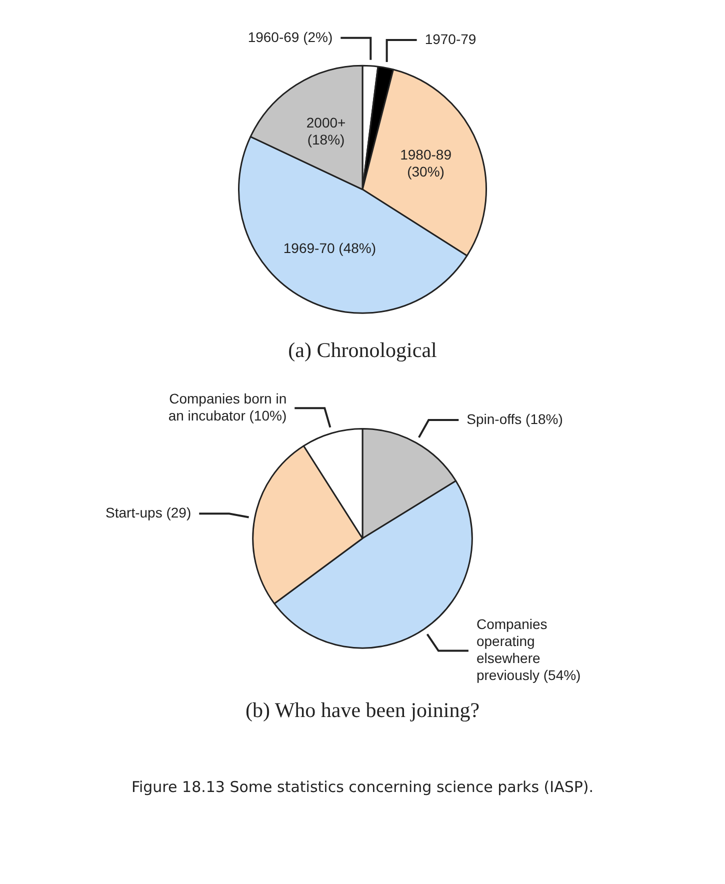 The image size is (725, 884). Describe the element at coordinates (362, 787) in the screenshot. I see `caption: Figure 18.13 Some statistics concerning science parks (IASP).` at that location.